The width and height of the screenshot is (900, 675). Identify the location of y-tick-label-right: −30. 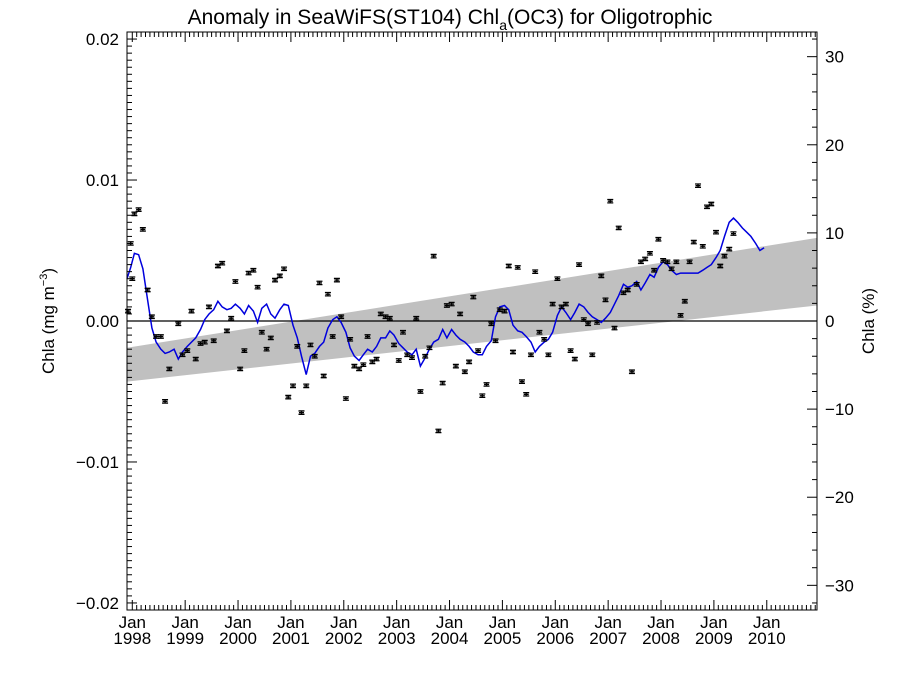
(839, 585).